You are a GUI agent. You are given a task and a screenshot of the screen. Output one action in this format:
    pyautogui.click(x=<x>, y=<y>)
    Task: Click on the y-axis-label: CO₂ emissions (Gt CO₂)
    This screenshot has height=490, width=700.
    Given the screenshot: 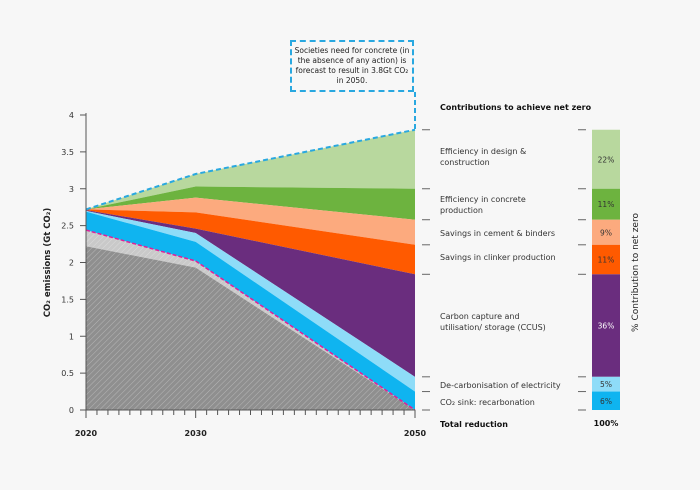 What is the action you would take?
    pyautogui.click(x=48, y=263)
    